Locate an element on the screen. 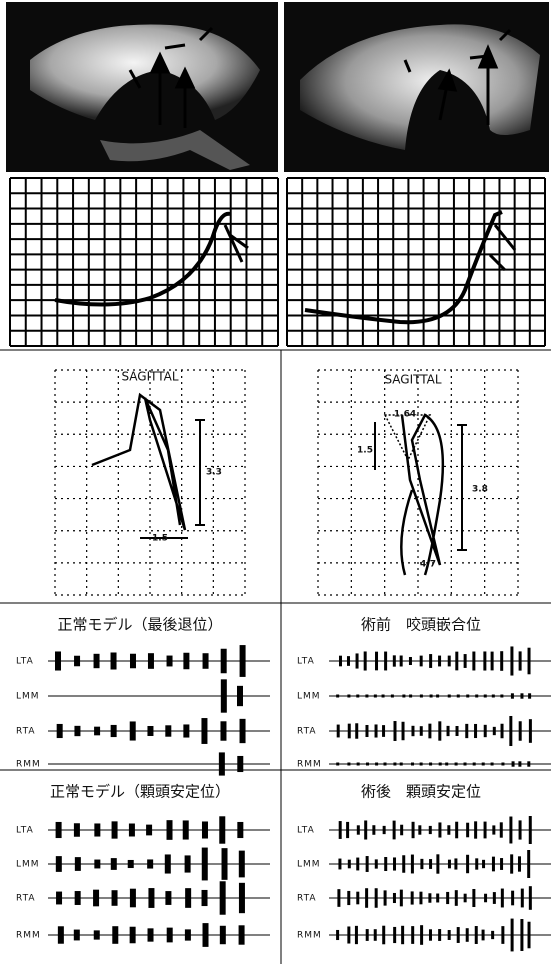 The image size is (551, 964). sagittal-path is located at coordinates (422, 494).